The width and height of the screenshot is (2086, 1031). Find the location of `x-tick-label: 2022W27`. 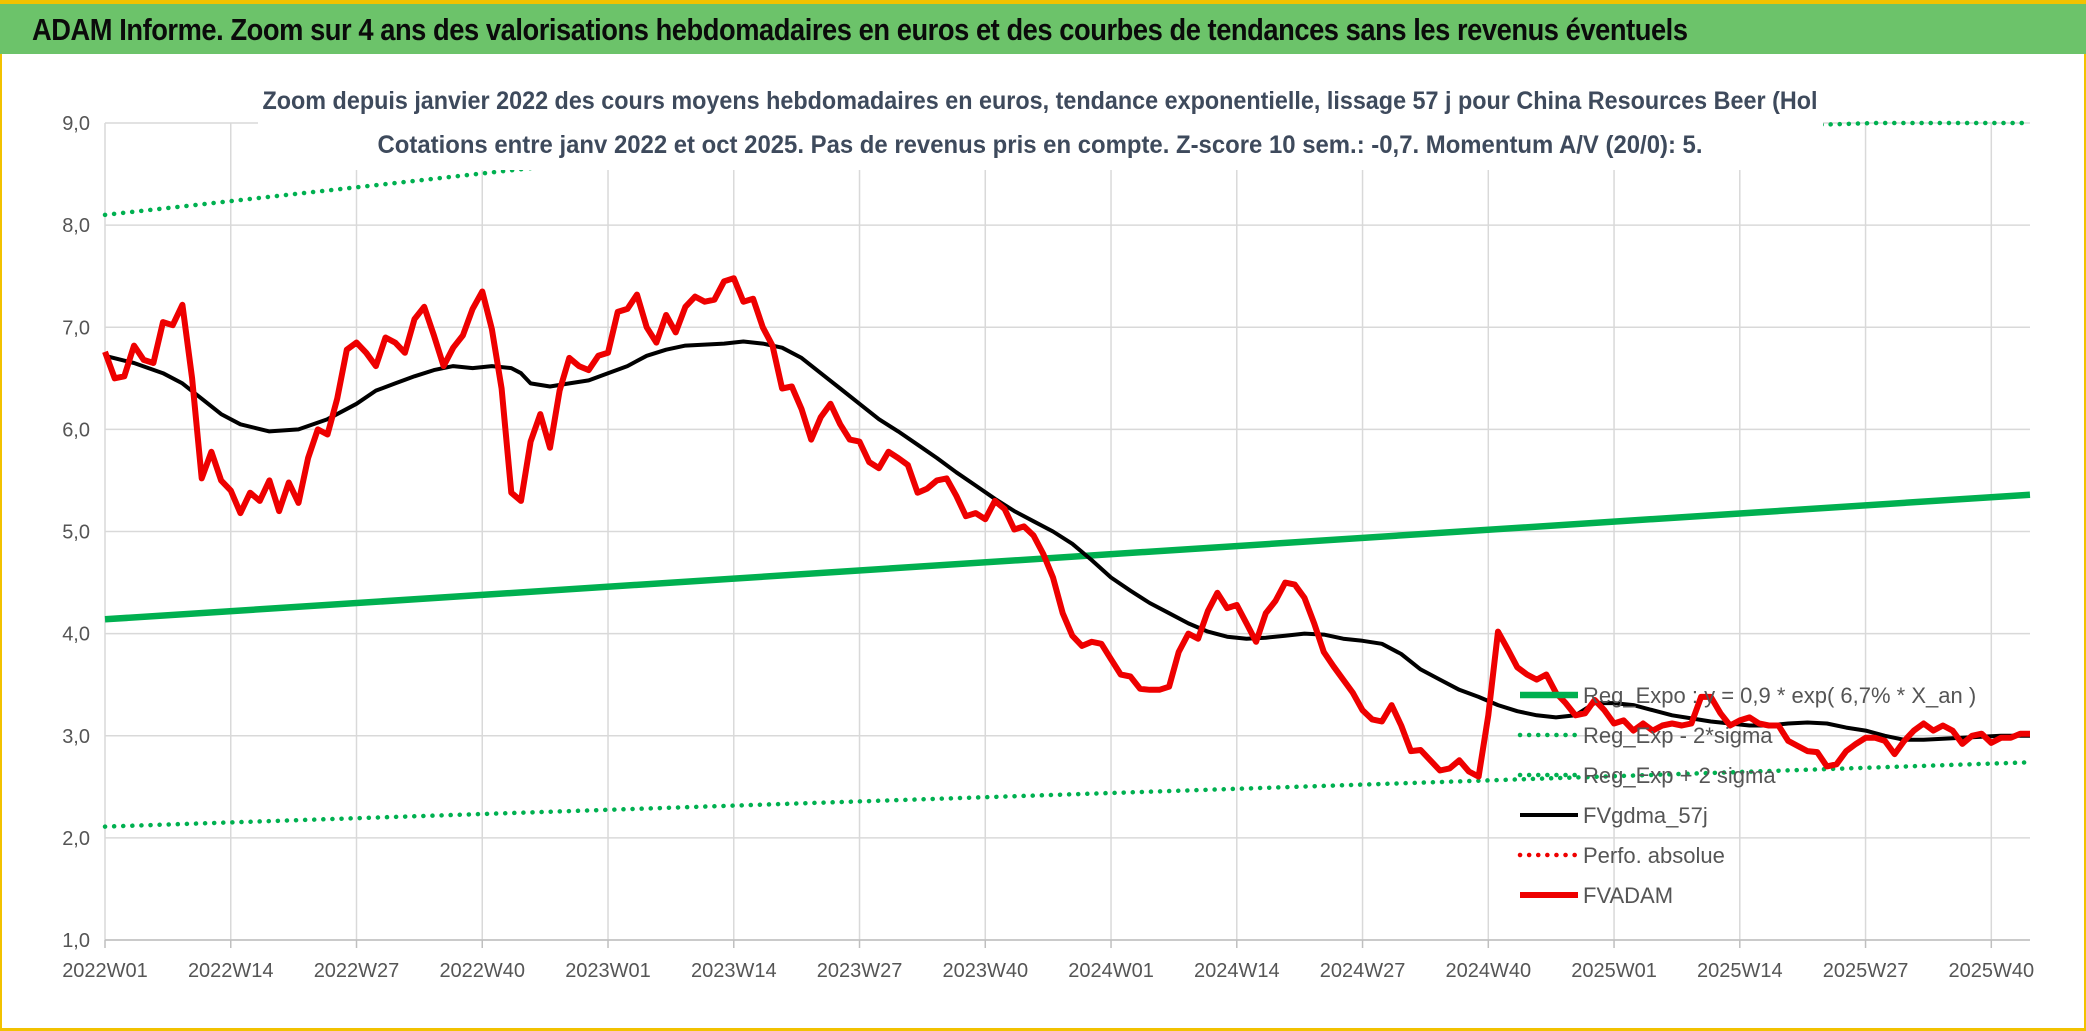

x-tick-label: 2022W27 is located at coordinates (357, 971).